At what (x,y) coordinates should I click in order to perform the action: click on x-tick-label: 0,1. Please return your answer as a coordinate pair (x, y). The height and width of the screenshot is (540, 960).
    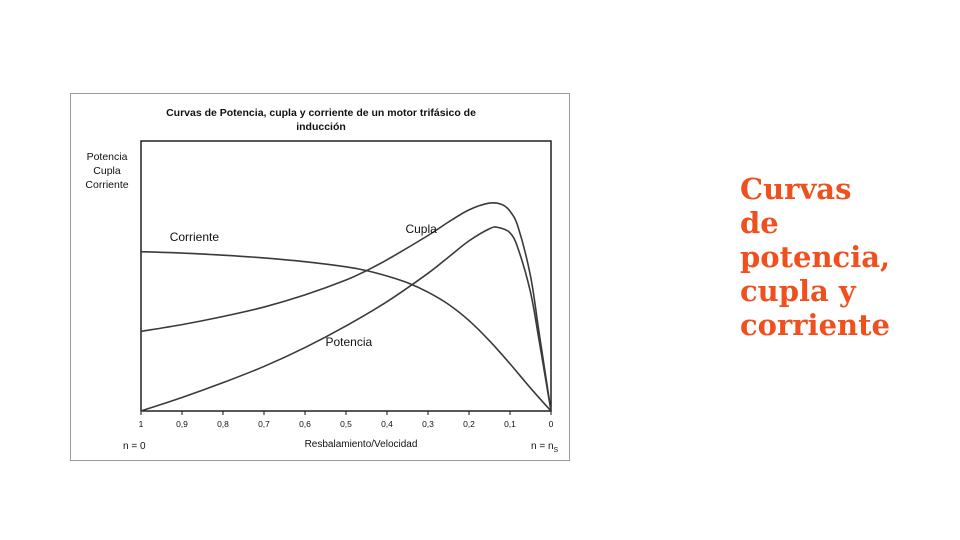
    Looking at the image, I should click on (510, 424).